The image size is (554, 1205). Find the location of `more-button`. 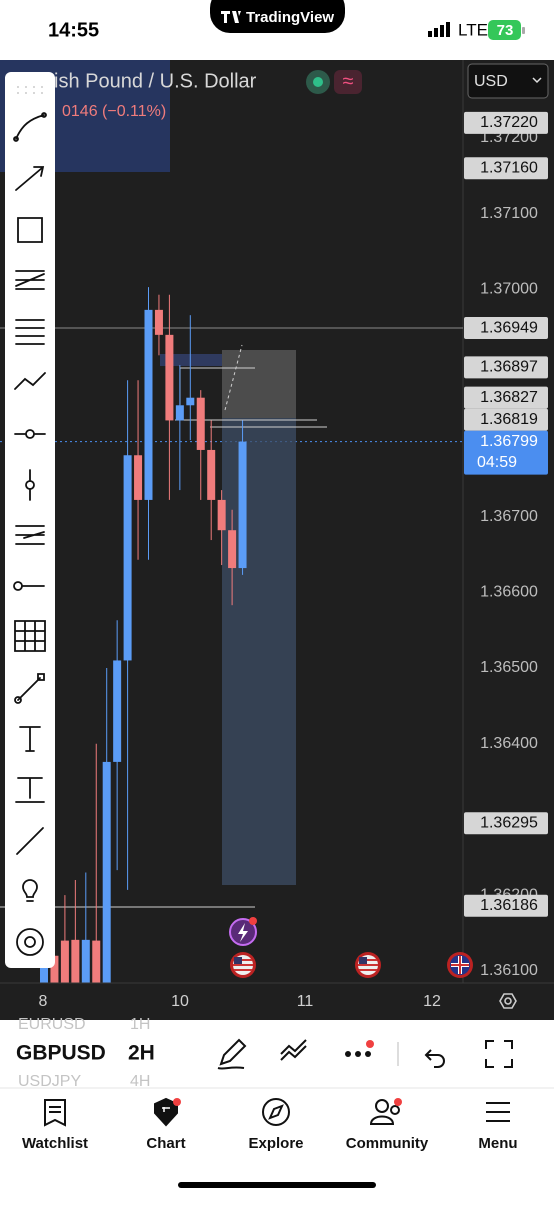

more-button is located at coordinates (358, 1054).